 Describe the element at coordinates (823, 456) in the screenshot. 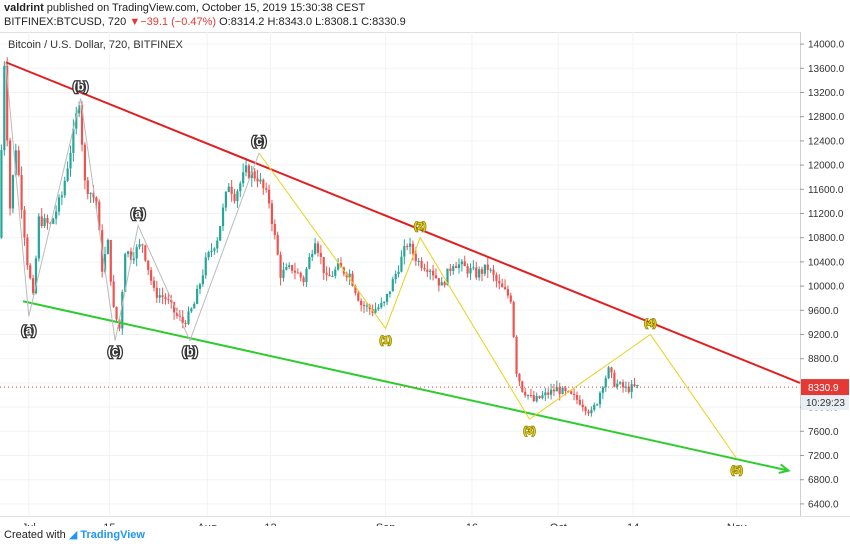

I see `price-tick-label: 7200.0` at that location.